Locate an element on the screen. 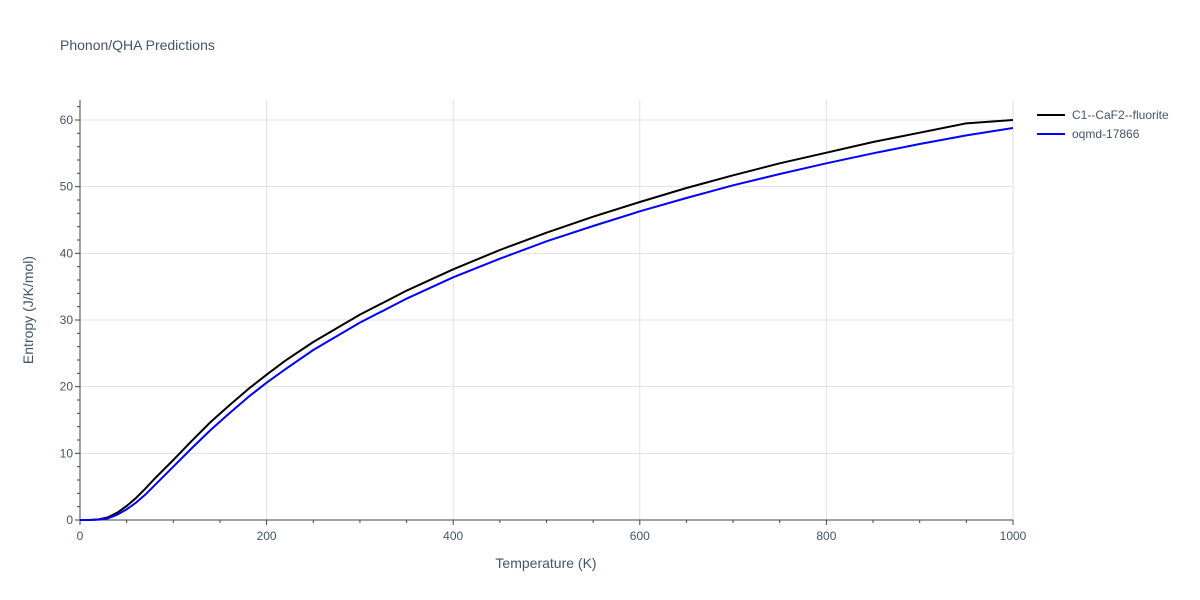 Image resolution: width=1200 pixels, height=600 pixels. y-tick-label: 20 is located at coordinates (67, 387).